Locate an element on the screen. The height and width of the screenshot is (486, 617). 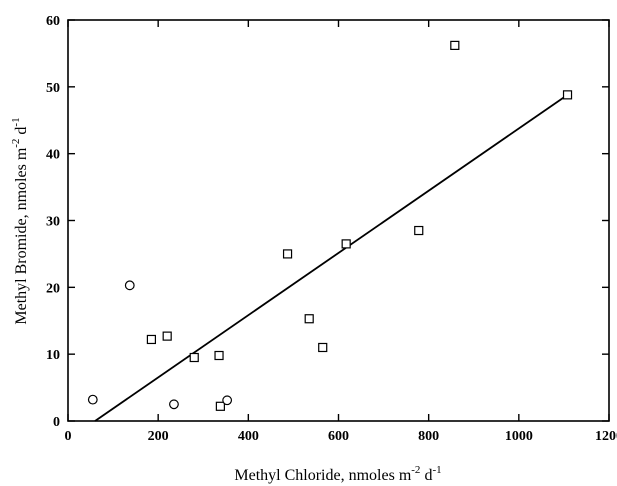
x-tick-label: 200 is located at coordinates (158, 436).